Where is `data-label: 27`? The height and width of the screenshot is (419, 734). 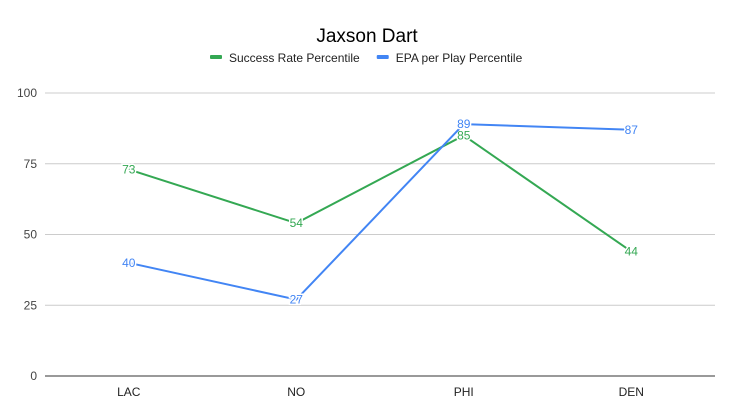
data-label: 27 is located at coordinates (297, 300).